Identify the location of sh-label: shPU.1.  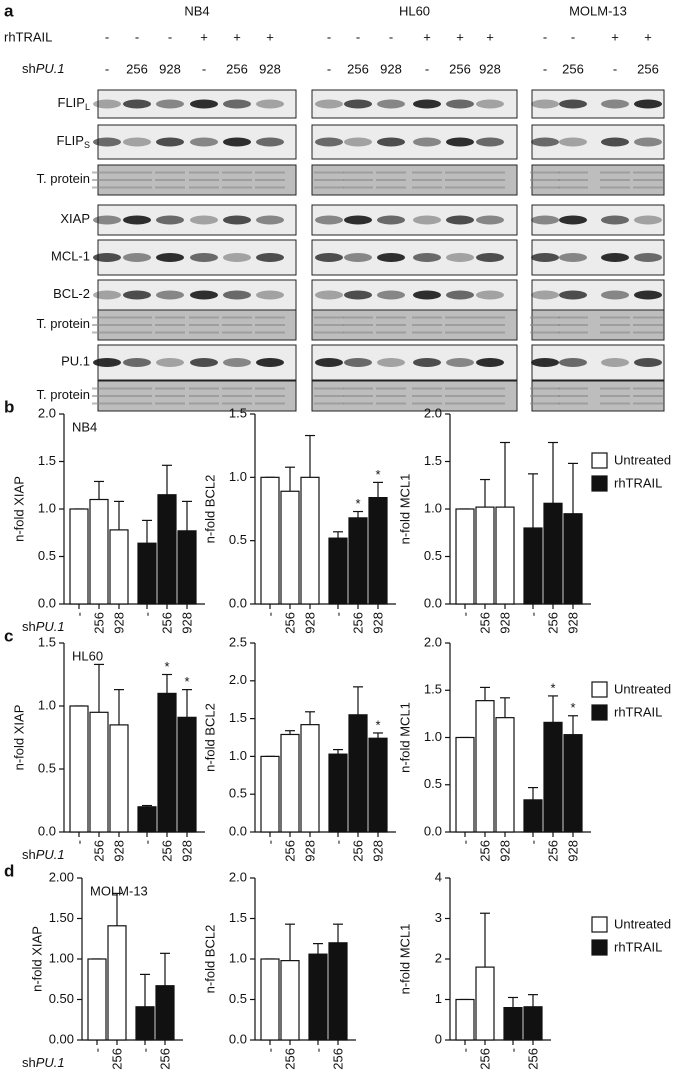
(43, 854).